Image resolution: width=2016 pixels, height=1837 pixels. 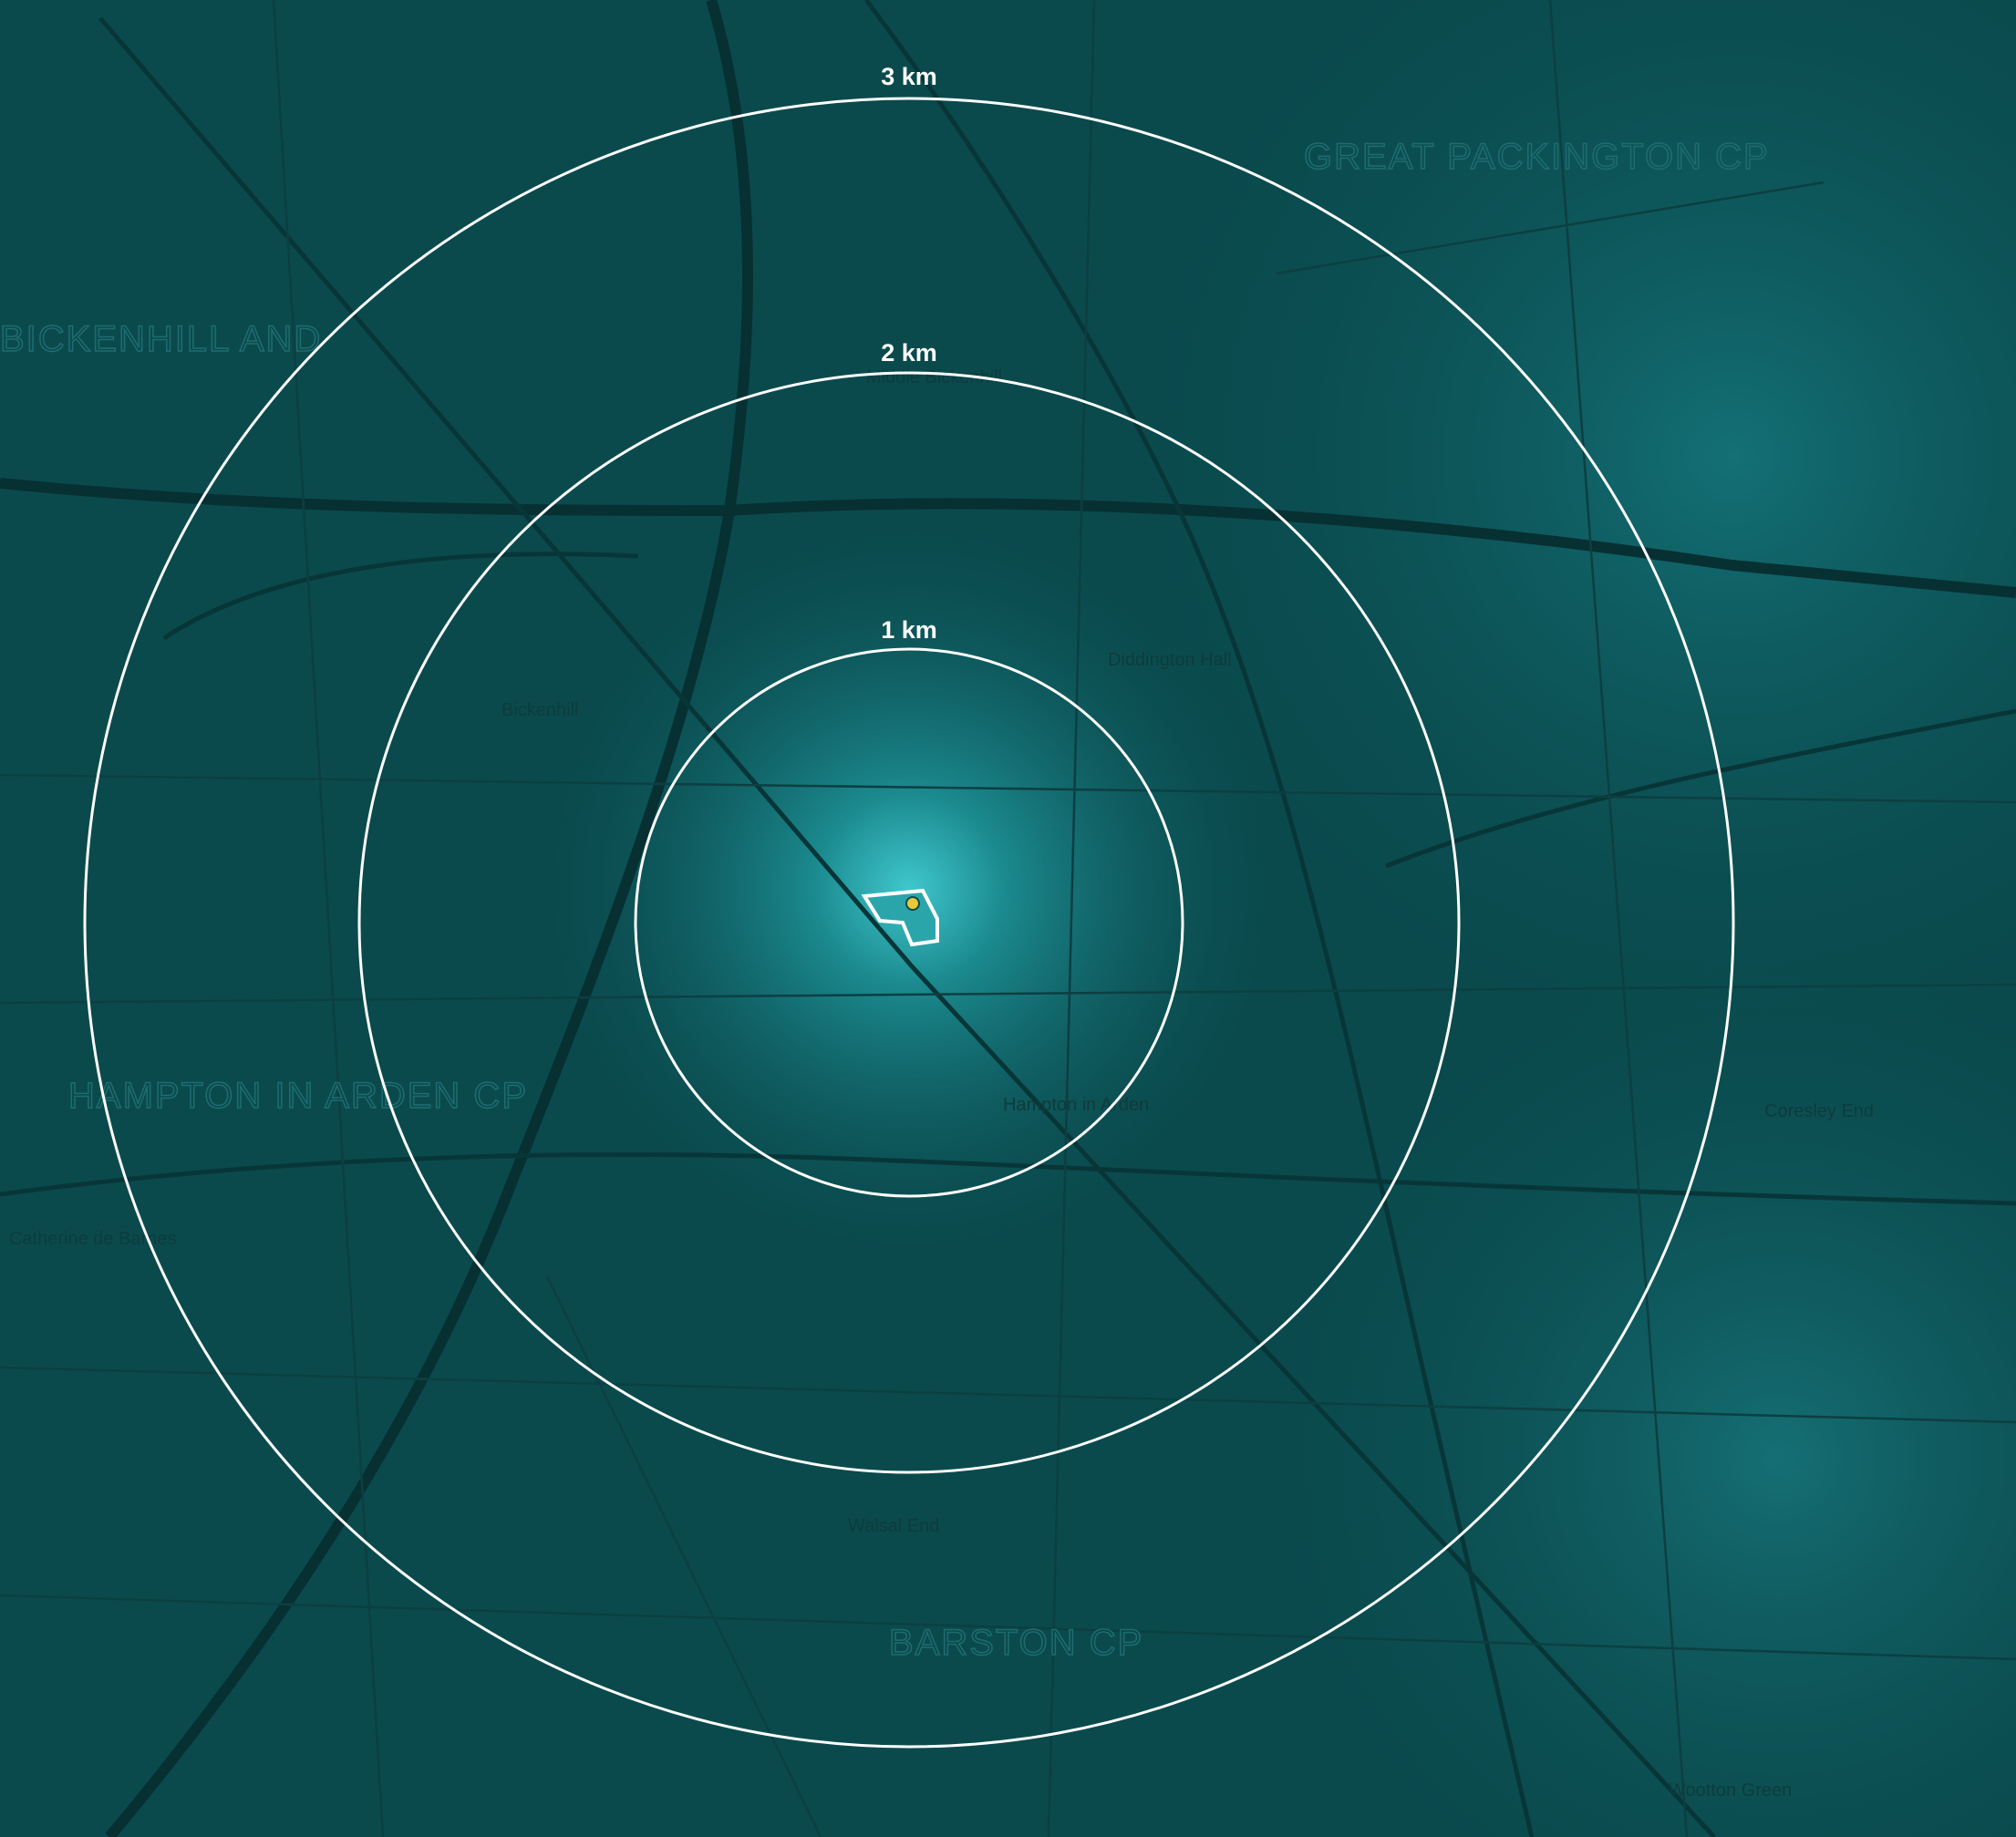 What do you see at coordinates (161, 339) in the screenshot?
I see `parish-label: BICKENHILL AND` at bounding box center [161, 339].